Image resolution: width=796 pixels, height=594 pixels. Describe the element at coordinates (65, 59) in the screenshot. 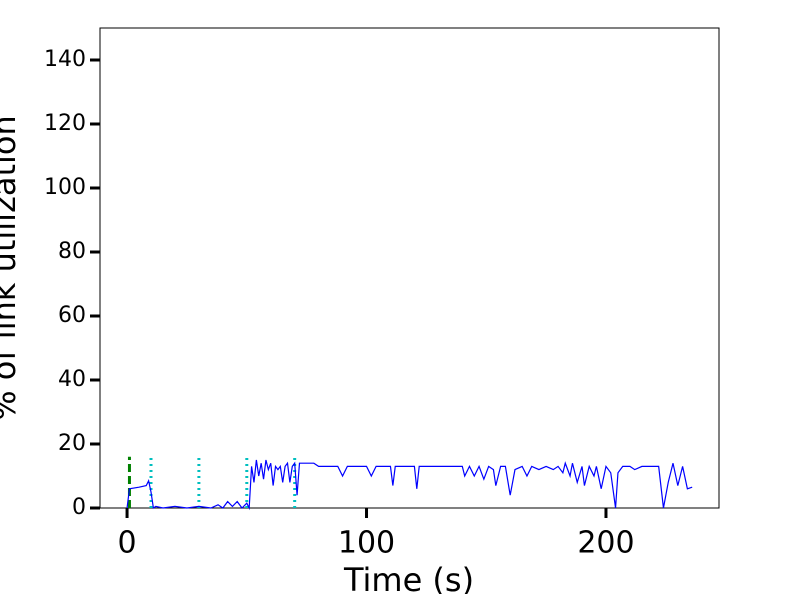

I see `y-tick-label: 140` at that location.